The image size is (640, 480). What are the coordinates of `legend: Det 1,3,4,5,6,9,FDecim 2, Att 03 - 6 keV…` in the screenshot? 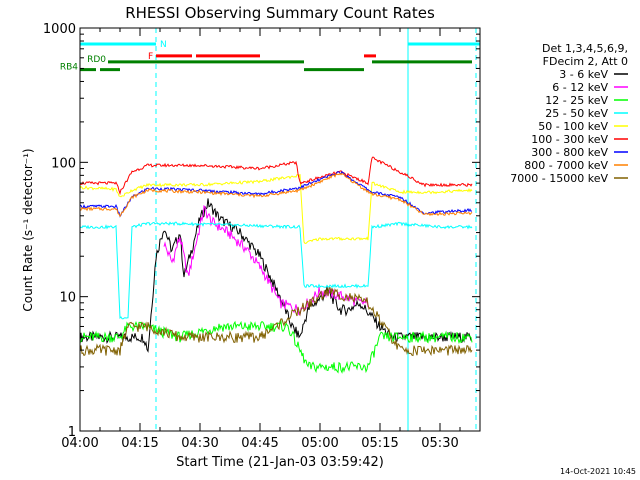 It's located at (569, 113).